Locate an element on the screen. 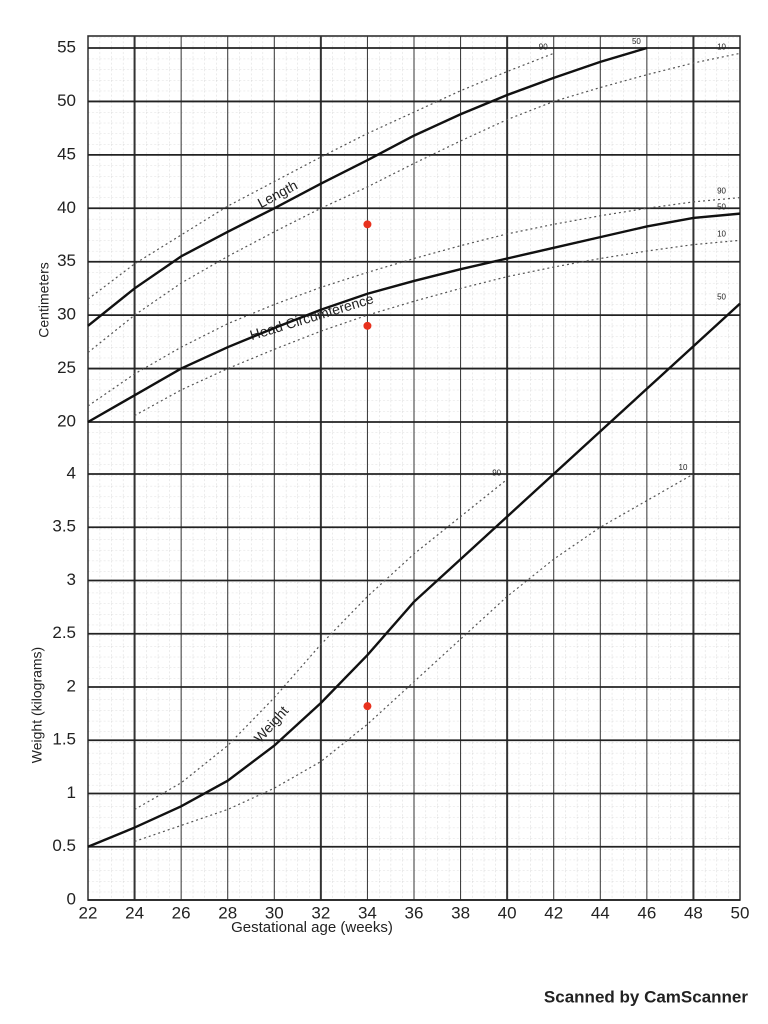  x-axis-label: Gestational age (weeks) is located at coordinates (312, 927).